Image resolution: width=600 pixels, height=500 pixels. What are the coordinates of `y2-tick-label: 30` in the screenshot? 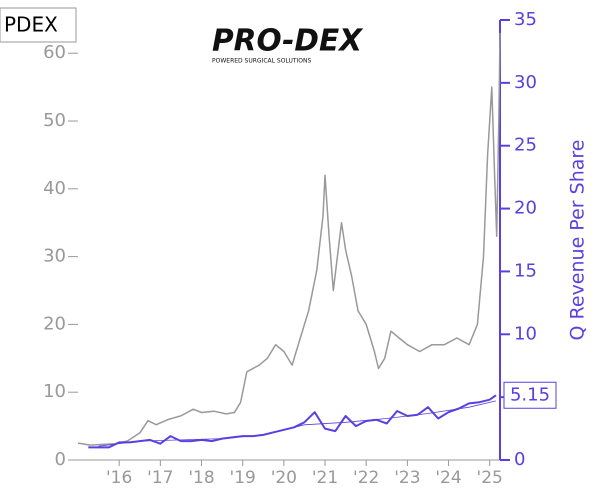 It's located at (525, 82).